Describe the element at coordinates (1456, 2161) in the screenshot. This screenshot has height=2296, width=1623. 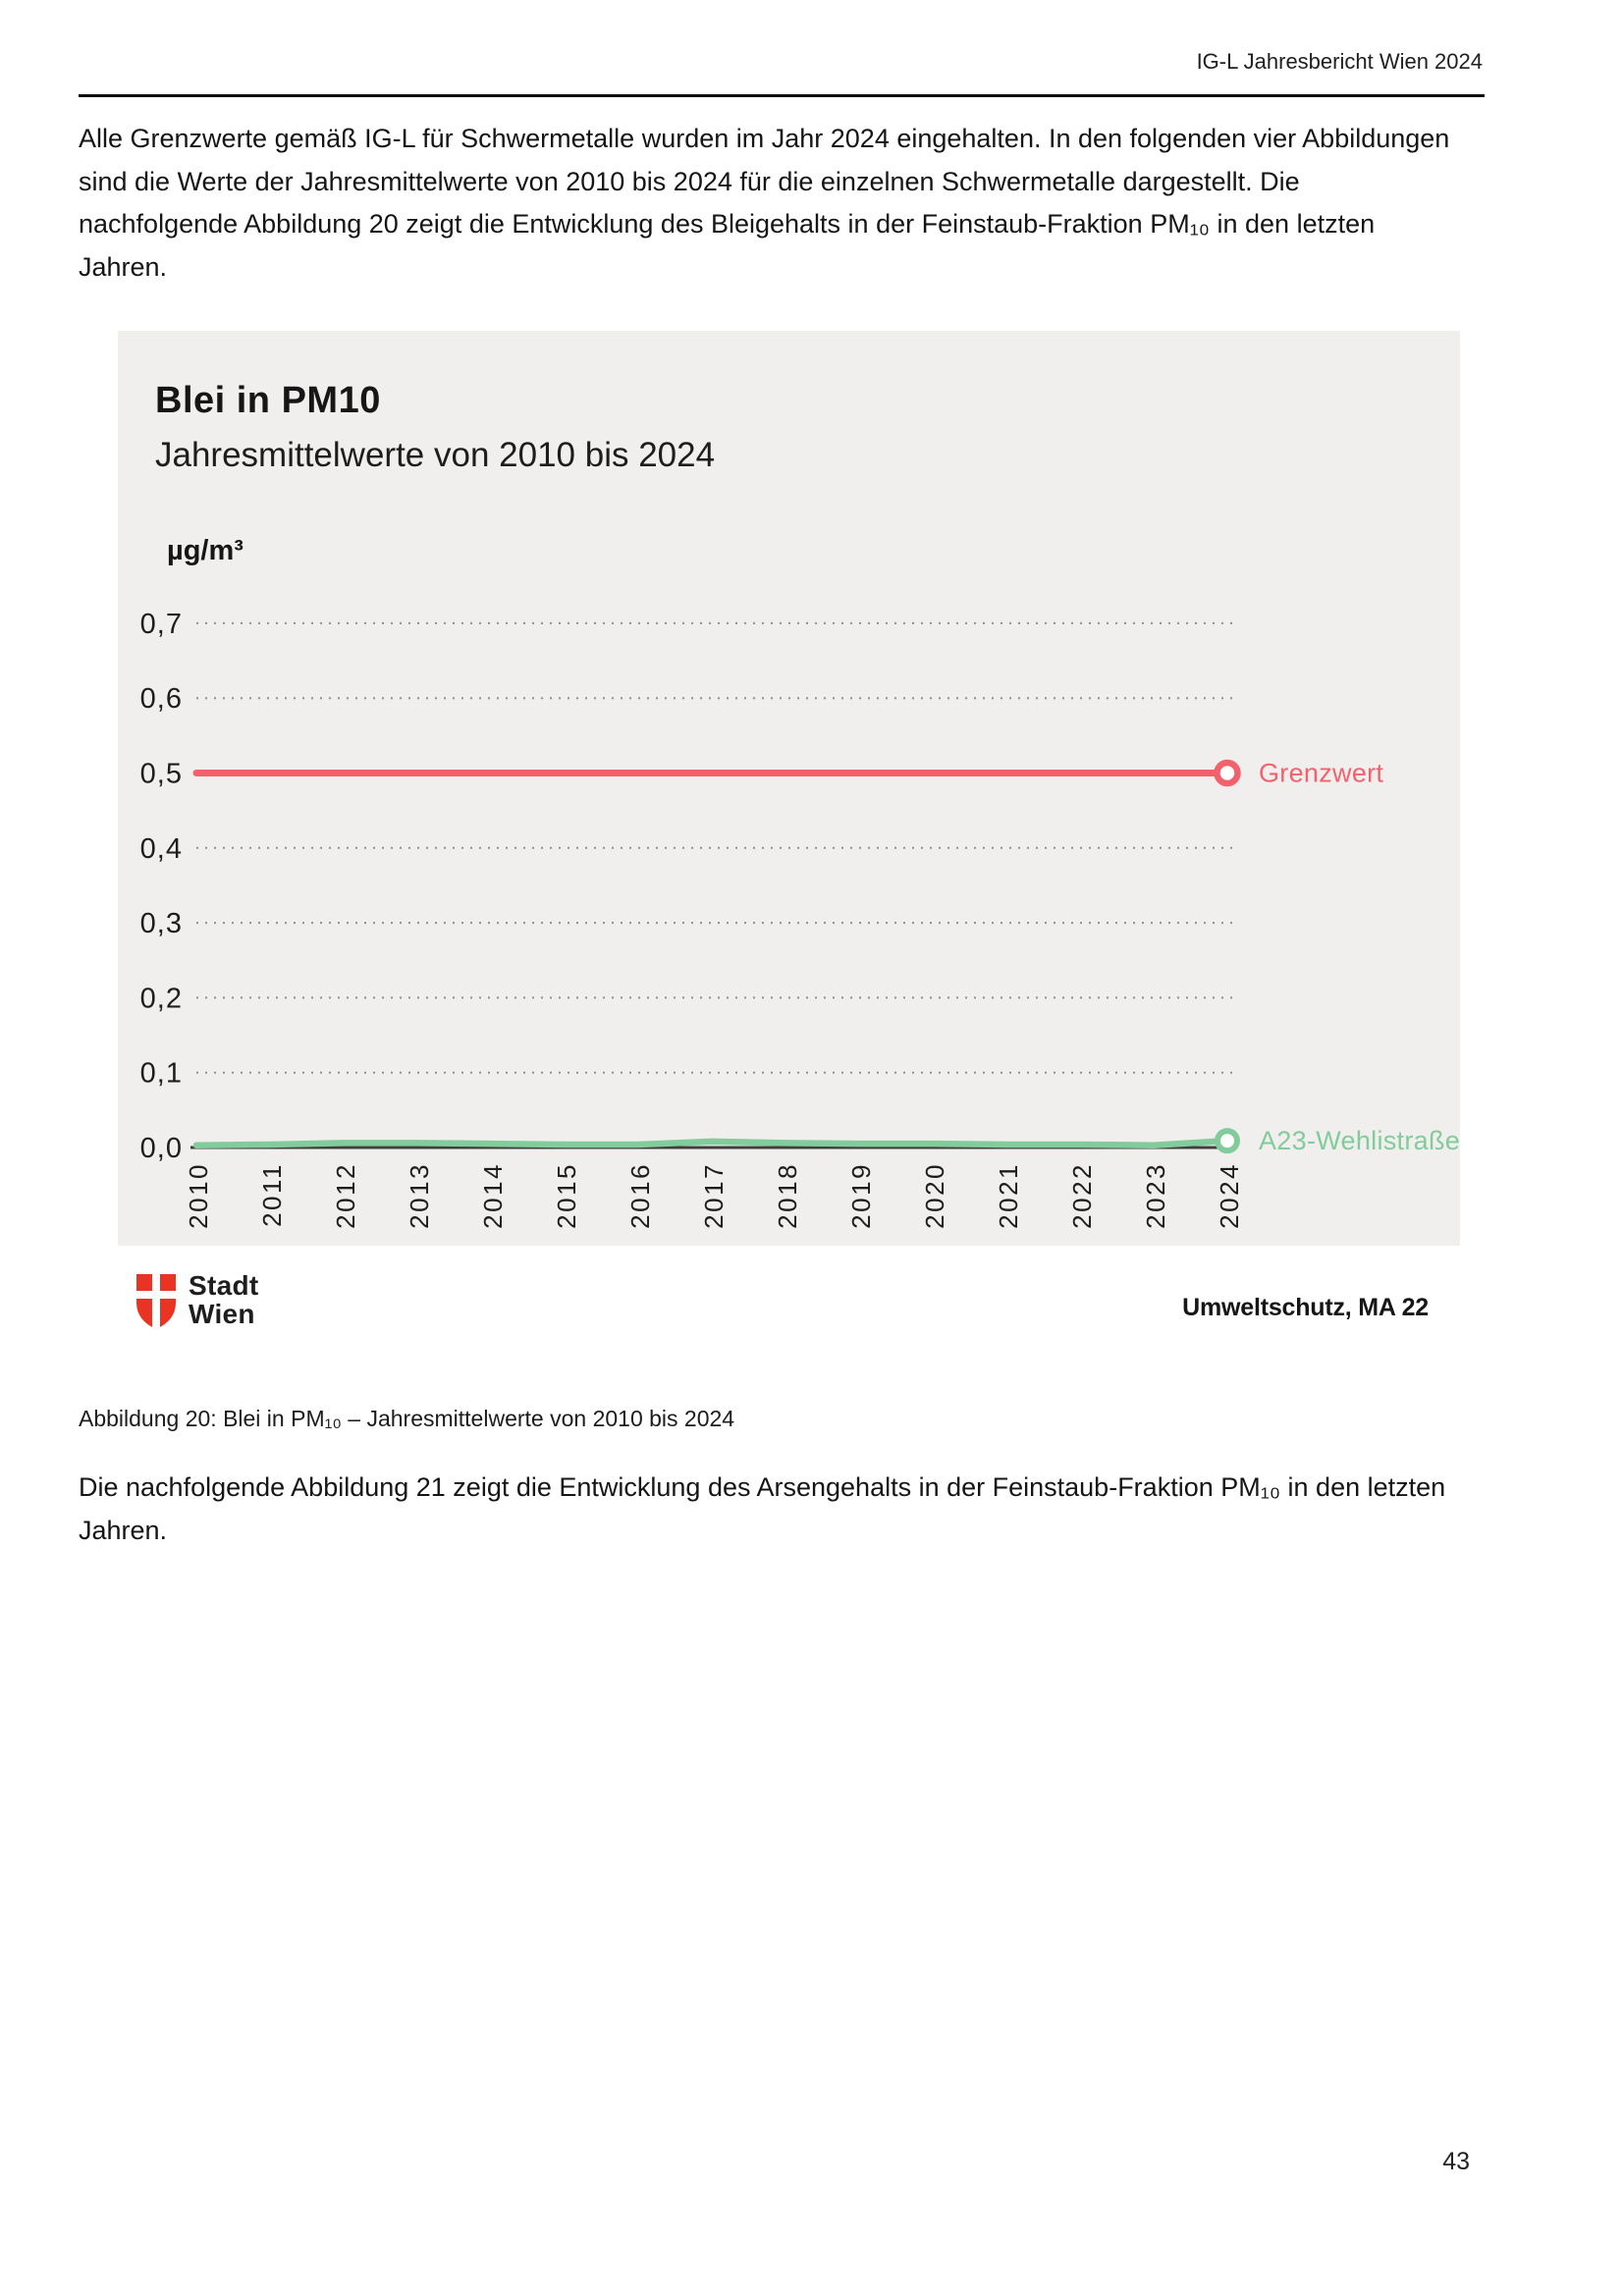
I see `page-number: 43` at that location.